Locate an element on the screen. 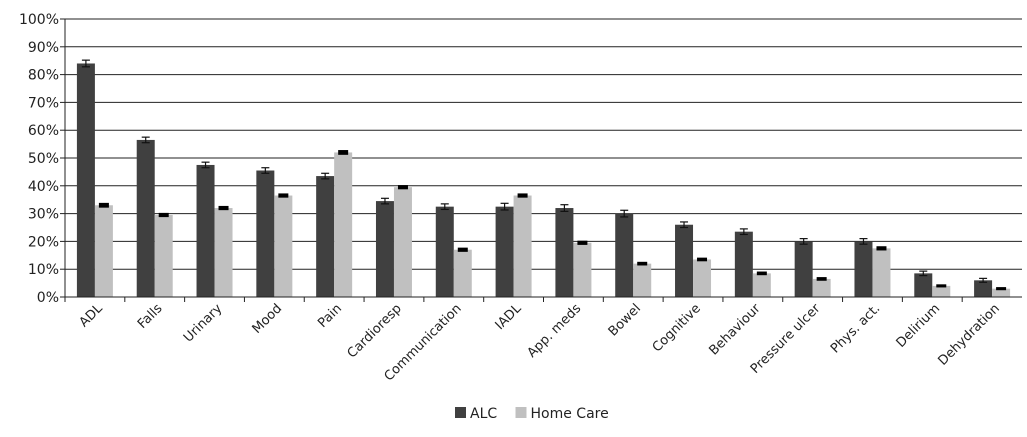 The width and height of the screenshot is (1027, 437). y-tick-labels: 0% 10% 20% 30% 40% 50% 60% 70% 80% 90% 100% is located at coordinates (39, 159).